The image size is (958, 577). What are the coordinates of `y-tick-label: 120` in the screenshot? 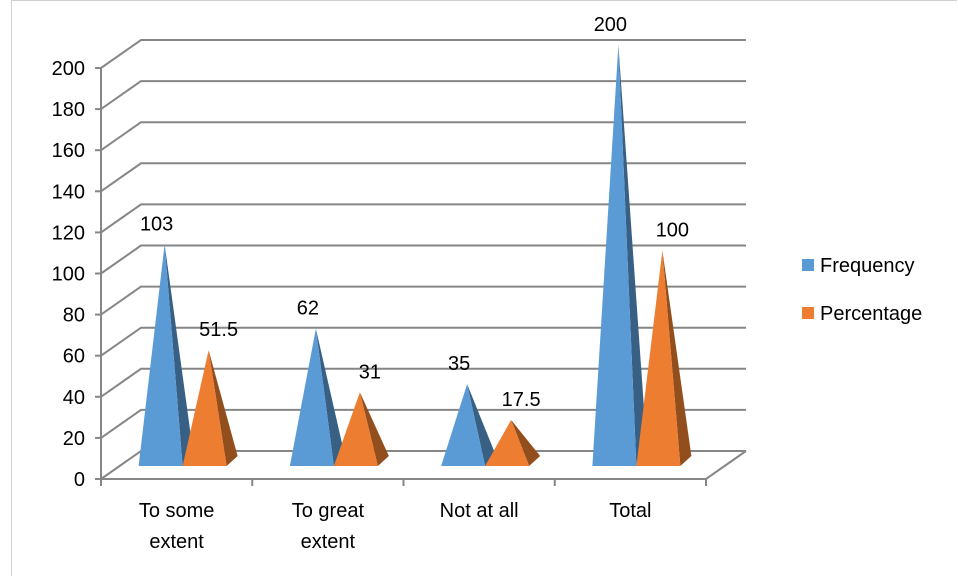 It's located at (68, 233).